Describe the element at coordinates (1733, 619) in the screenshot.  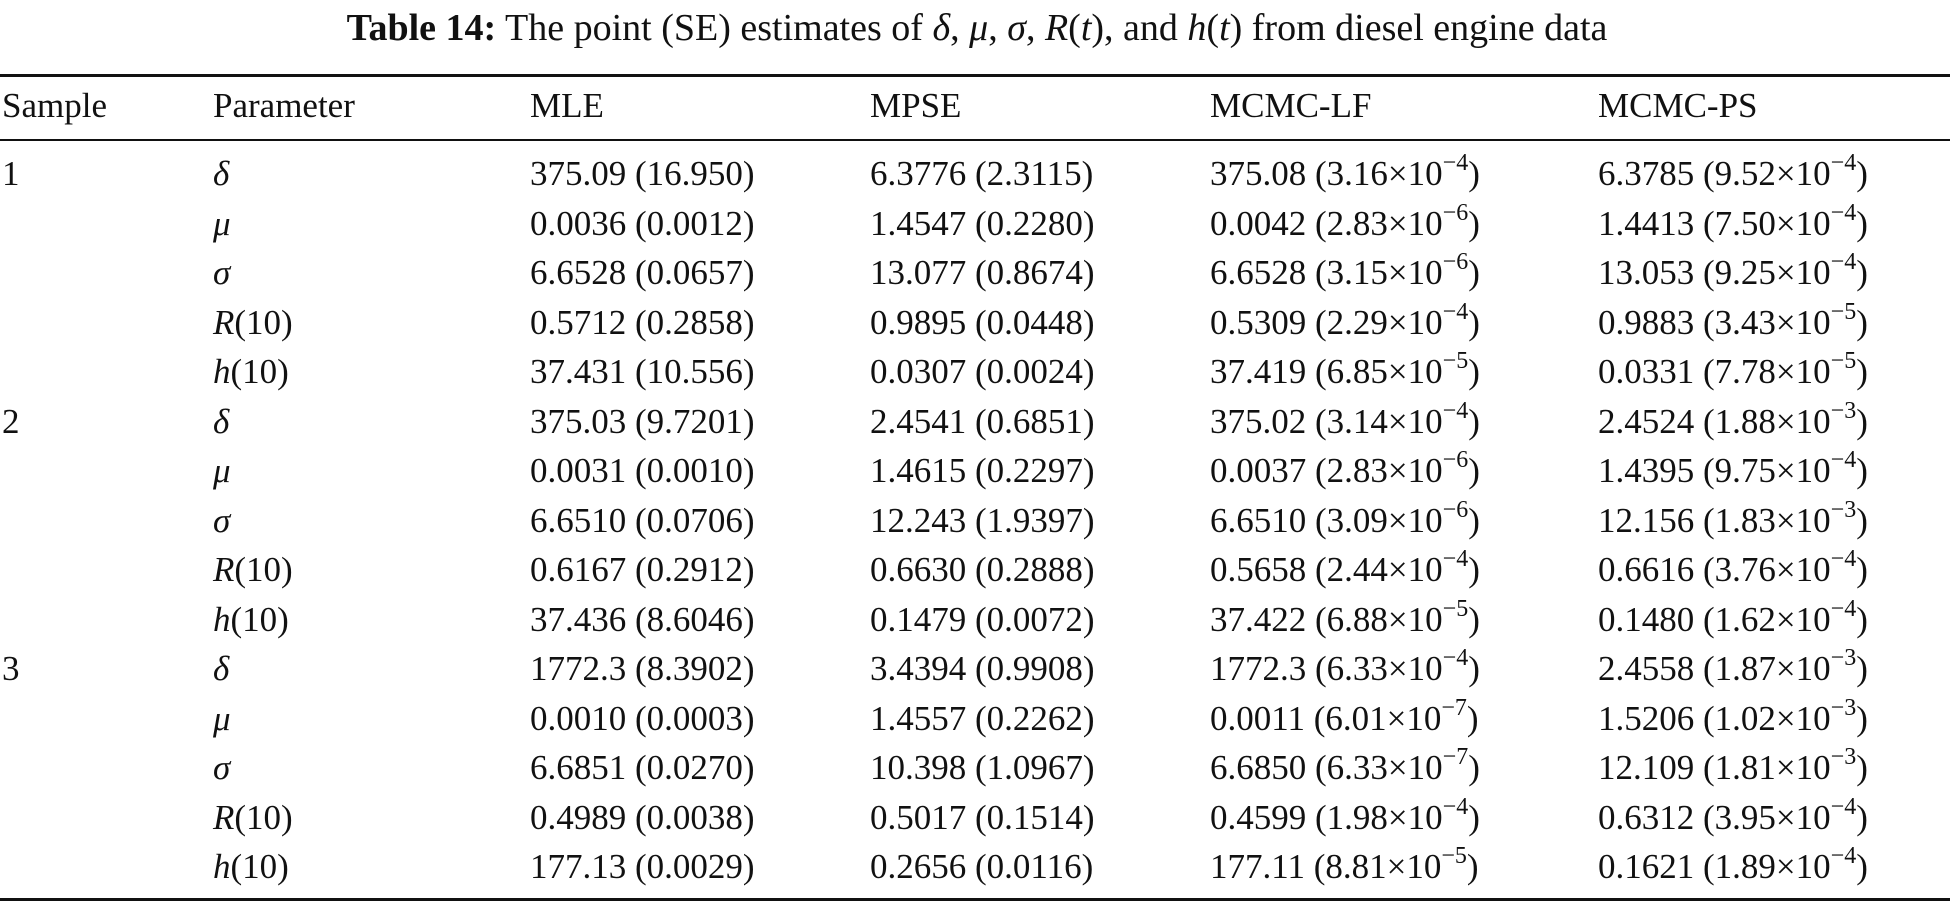
I see `mcmc-ps-cell: 0.1480 (1.62×10−4)` at that location.